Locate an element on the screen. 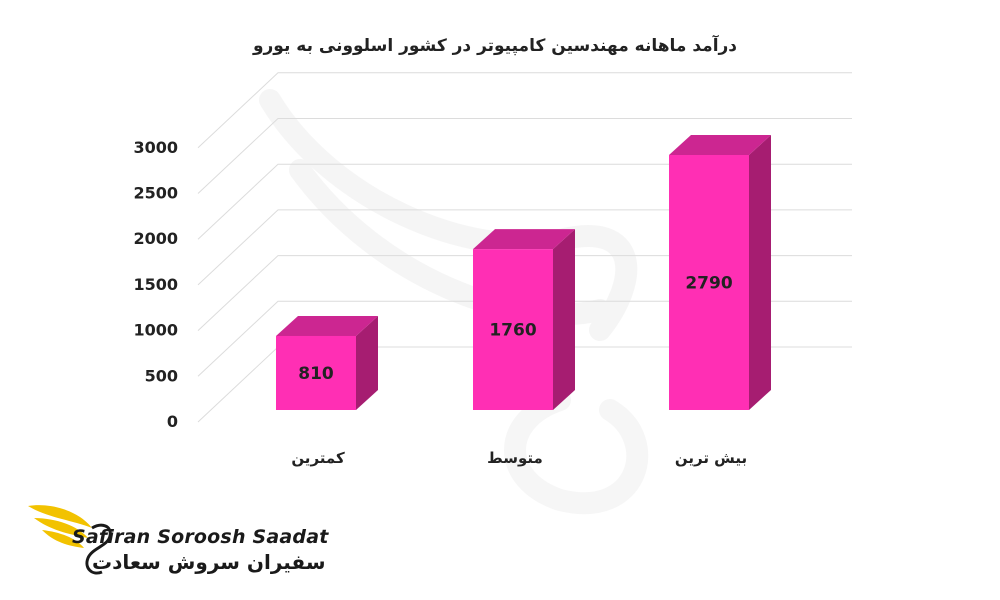 Image resolution: width=1000 pixels, height=600 pixels. y-tick-label: 2500 is located at coordinates (155, 193).